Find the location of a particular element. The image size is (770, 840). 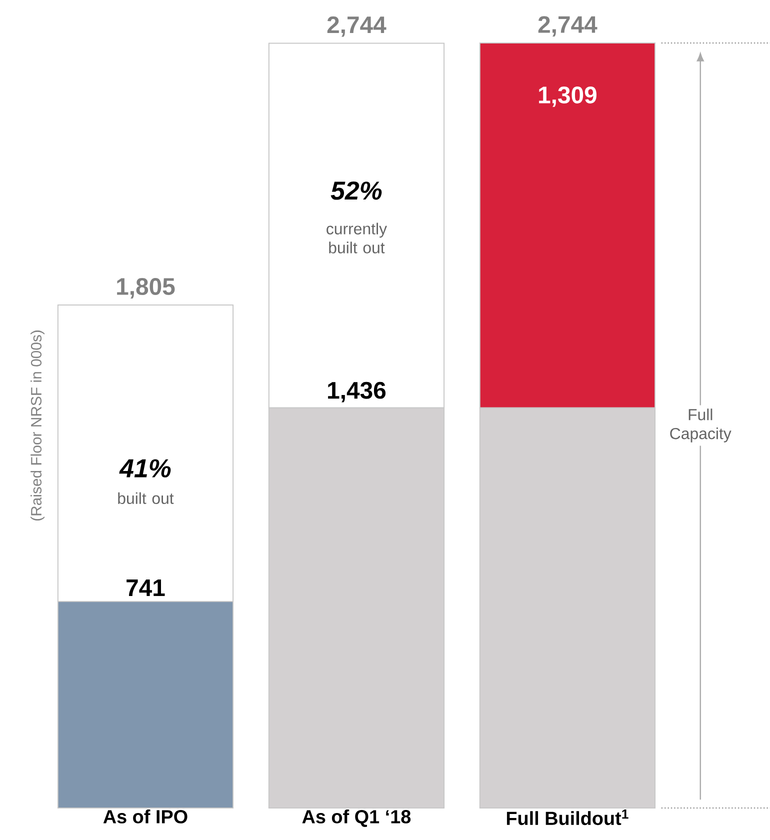

y-axis-title: (Raised Floor NRSF in 000s) is located at coordinates (37, 425).